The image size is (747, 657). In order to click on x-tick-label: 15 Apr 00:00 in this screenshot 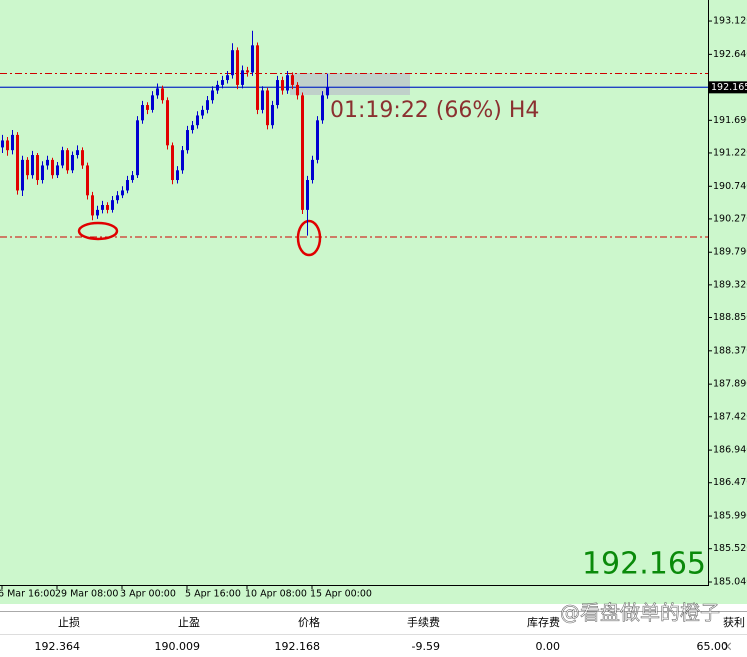, I will do `click(341, 594)`.